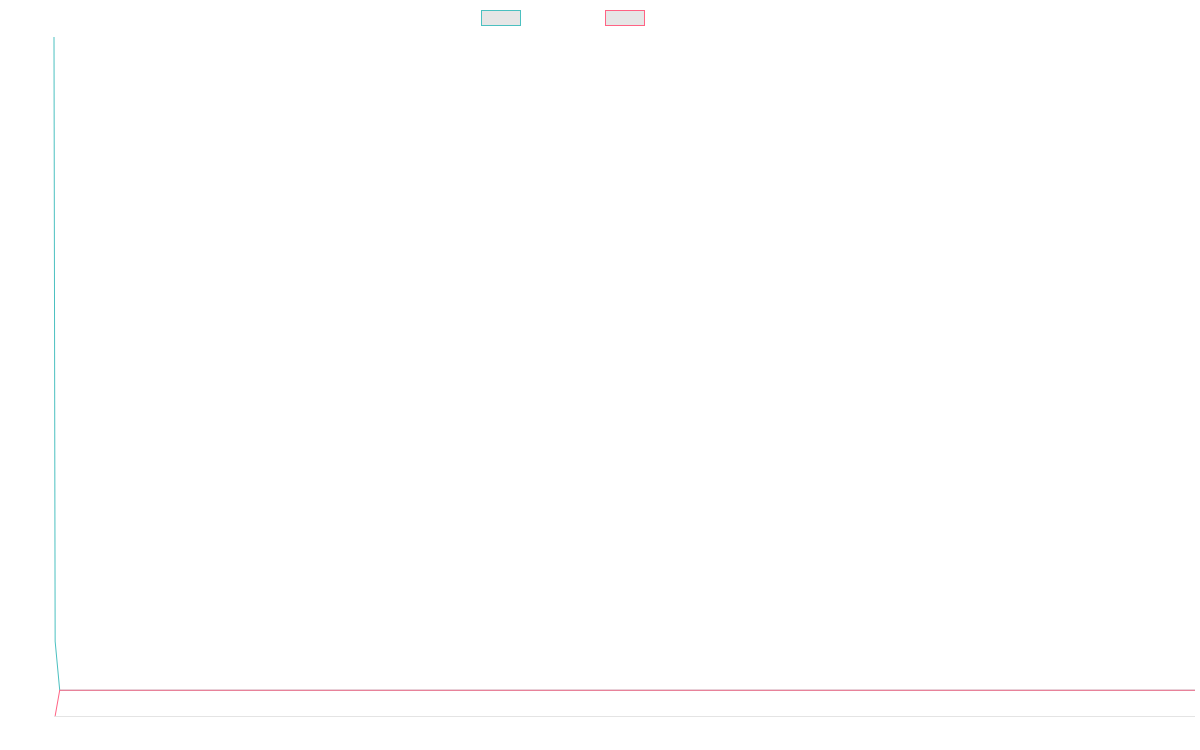  Describe the element at coordinates (624, 703) in the screenshot. I see `series-line` at that location.